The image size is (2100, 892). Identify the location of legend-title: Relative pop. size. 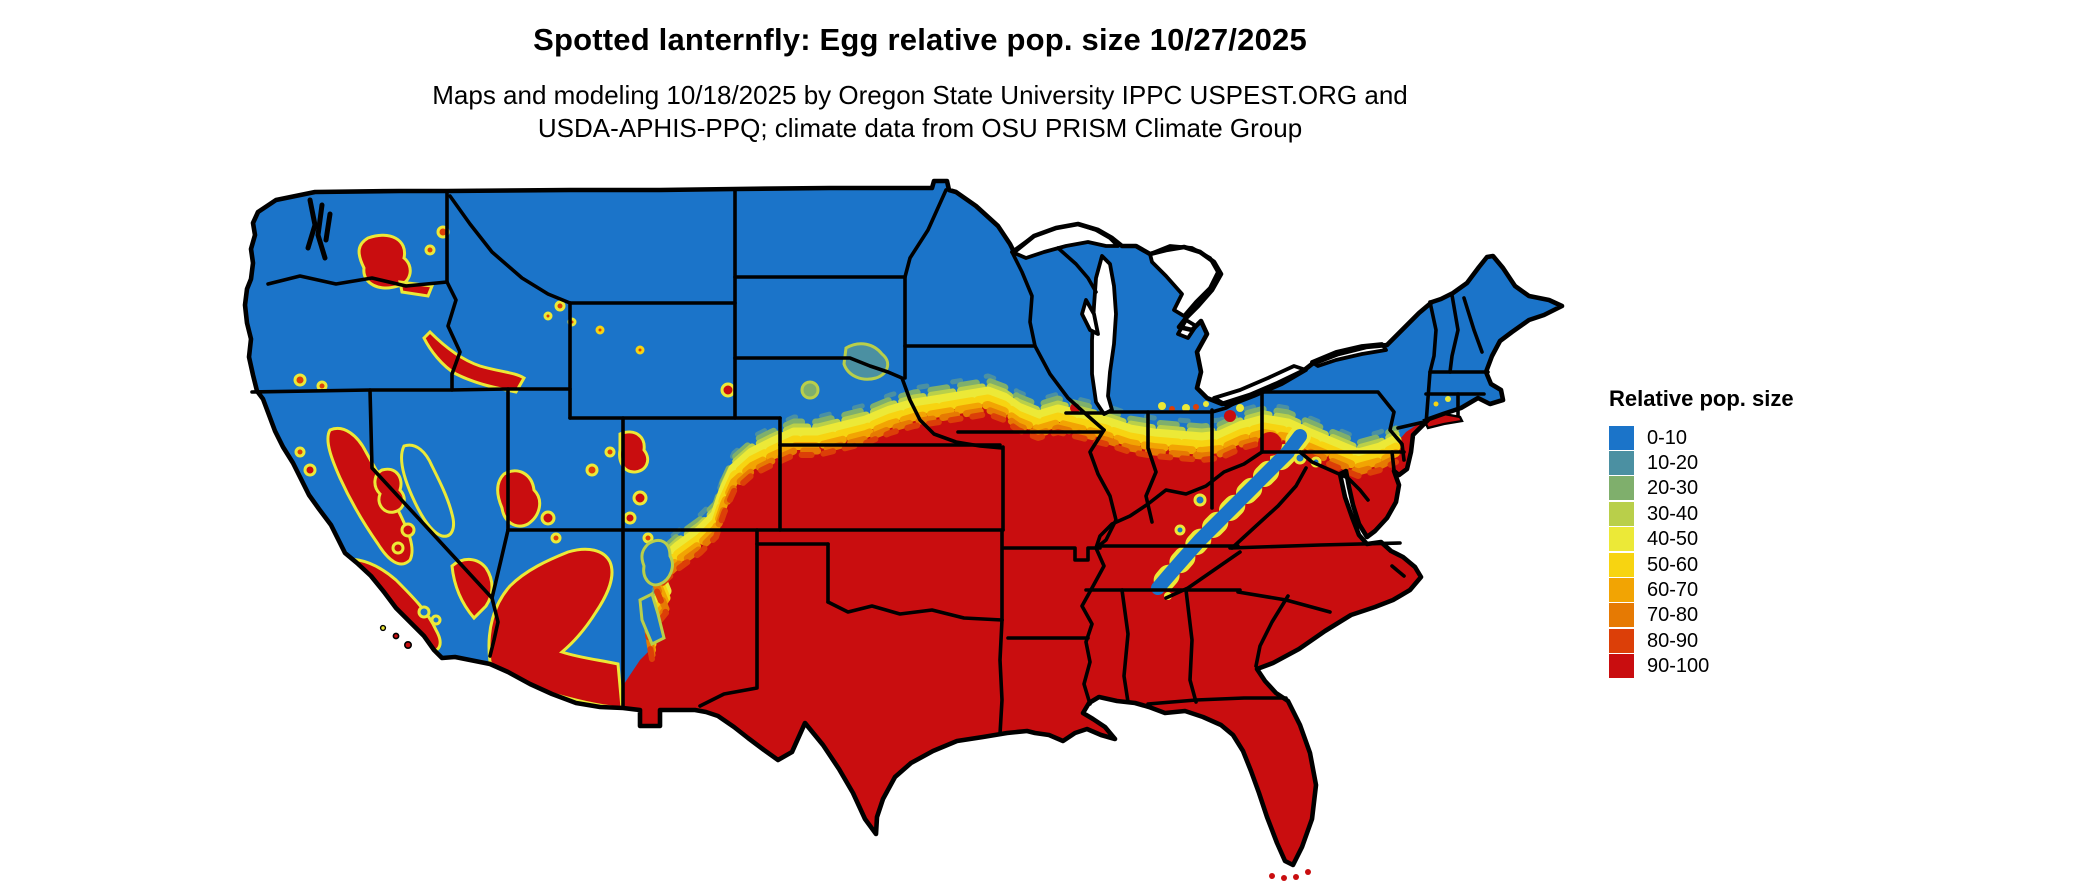
(1701, 398).